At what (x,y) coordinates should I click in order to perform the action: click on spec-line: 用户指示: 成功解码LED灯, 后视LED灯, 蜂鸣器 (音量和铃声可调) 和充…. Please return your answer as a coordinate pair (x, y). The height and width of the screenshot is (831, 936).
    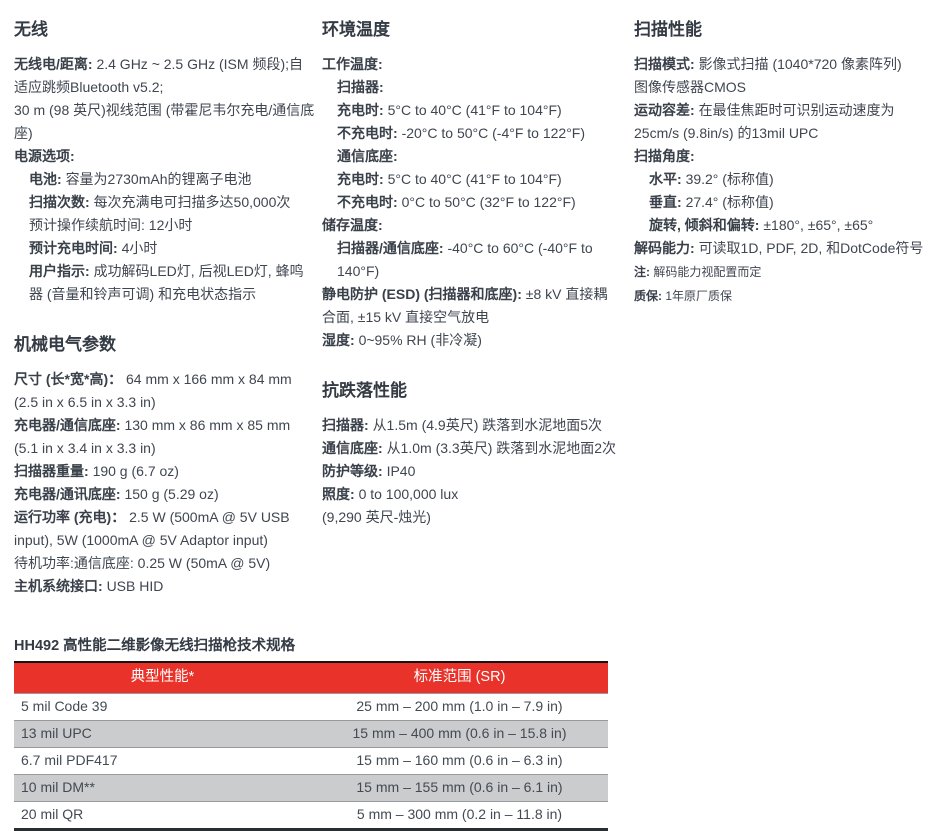
    Looking at the image, I should click on (165, 283).